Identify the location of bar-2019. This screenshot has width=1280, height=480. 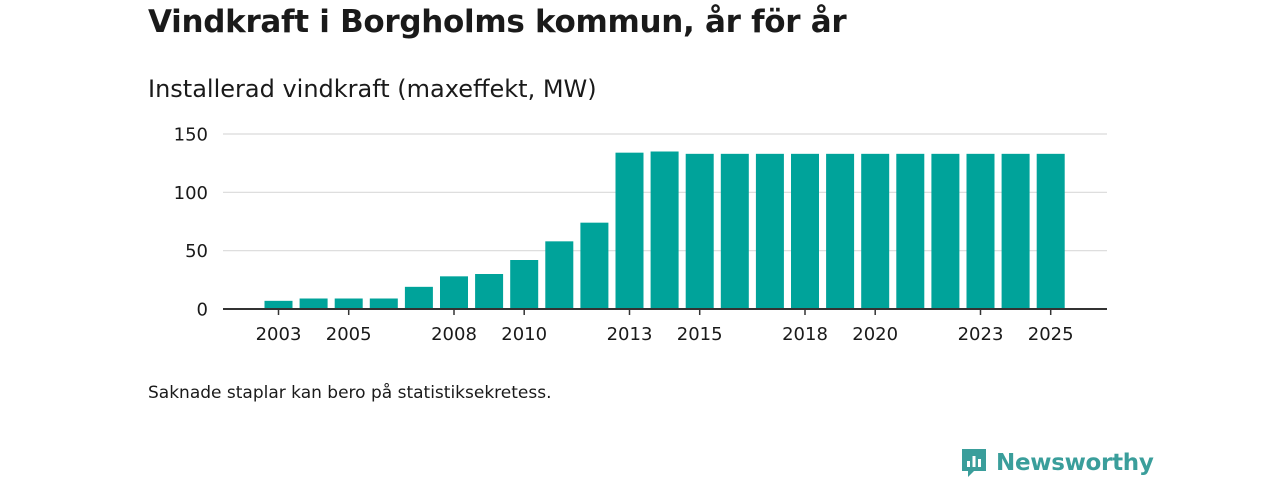
(840, 231).